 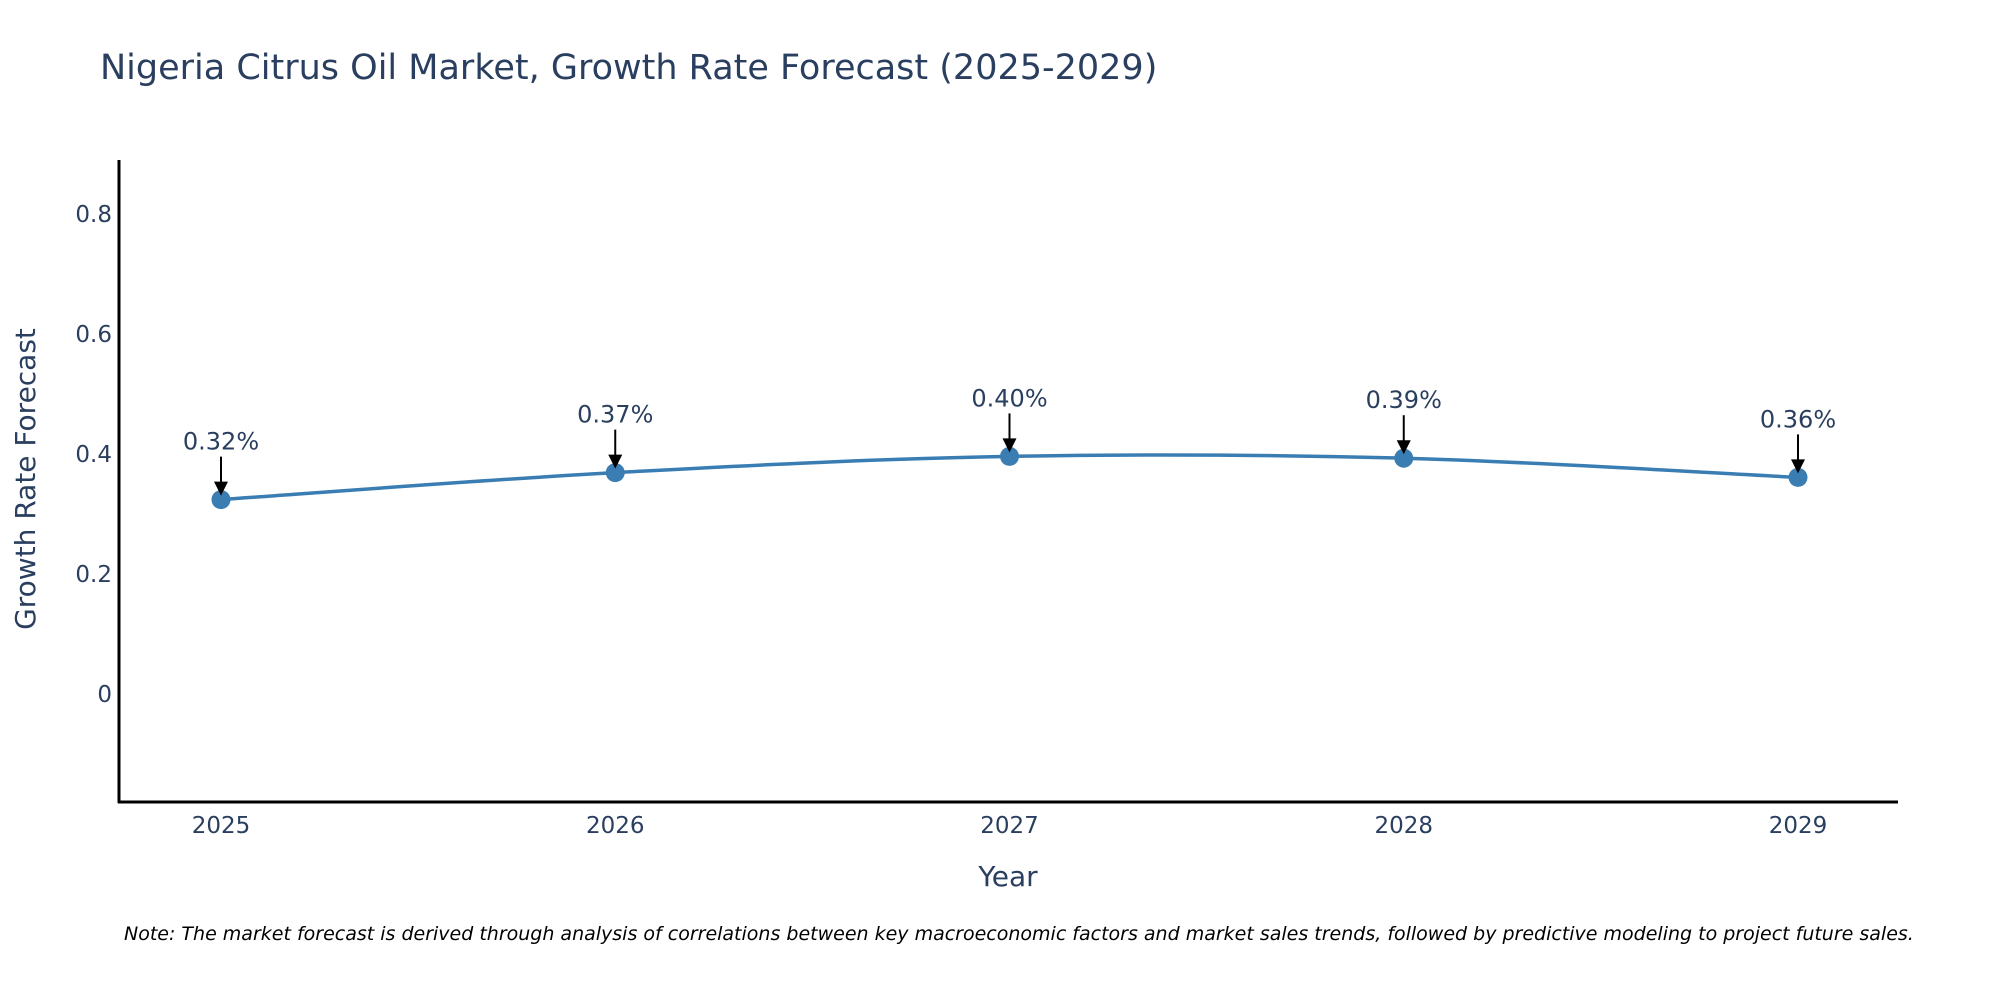 I want to click on y-axis-ticks: 0 0.2 0.4 0.6 0.8, so click(x=93, y=455).